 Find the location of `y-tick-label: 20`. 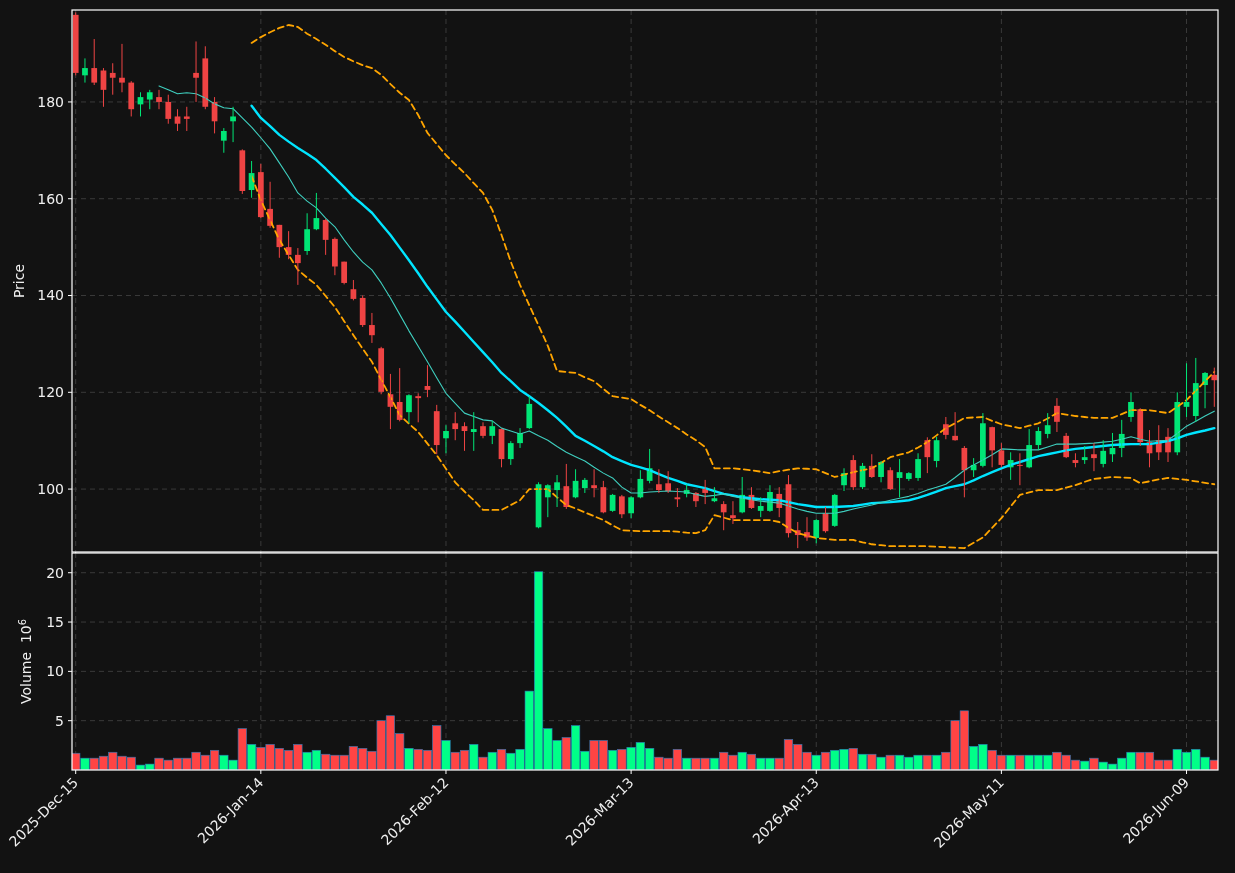

y-tick-label: 20 is located at coordinates (55, 572).